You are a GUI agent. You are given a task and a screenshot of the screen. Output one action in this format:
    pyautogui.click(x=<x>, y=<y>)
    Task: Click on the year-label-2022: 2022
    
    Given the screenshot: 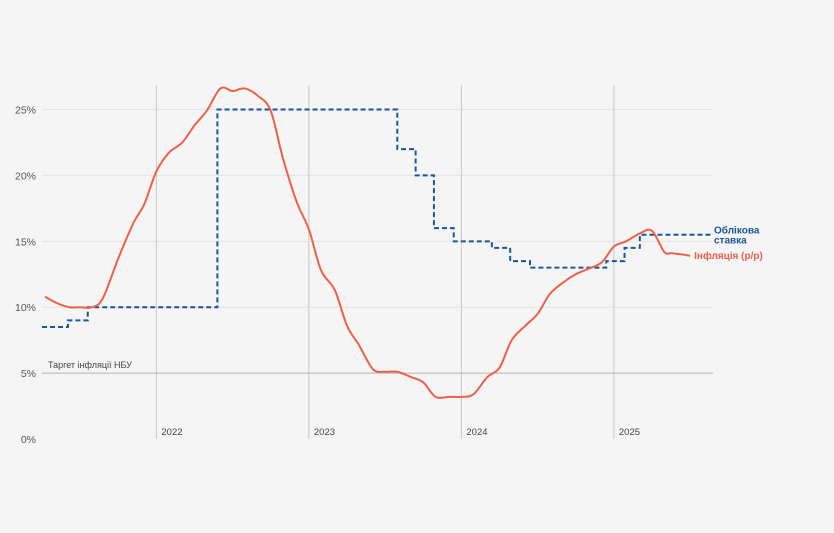 What is the action you would take?
    pyautogui.click(x=171, y=432)
    